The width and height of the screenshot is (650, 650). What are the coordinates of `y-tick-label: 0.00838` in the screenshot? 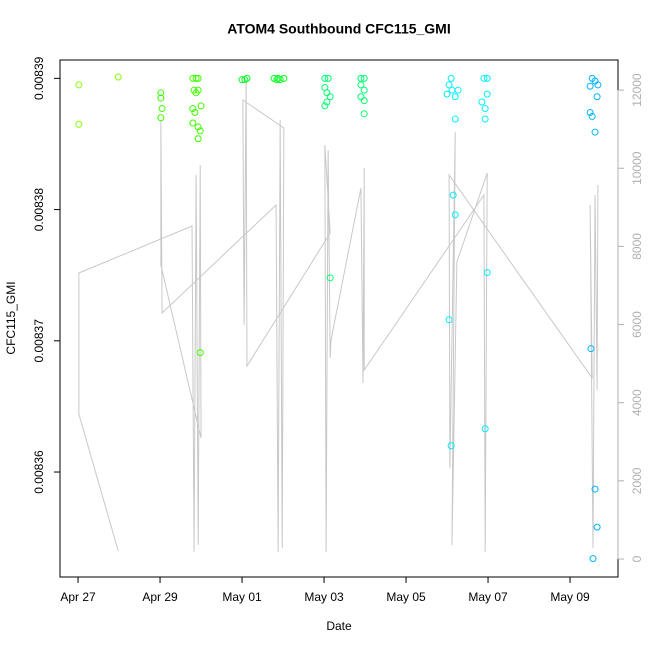 It's located at (39, 210).